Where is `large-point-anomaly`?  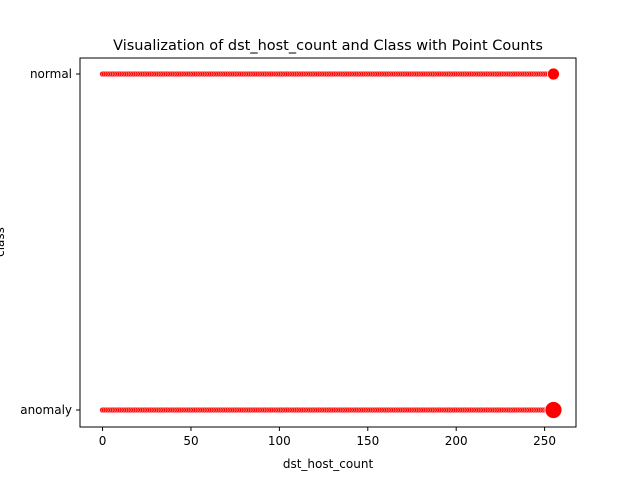 large-point-anomaly is located at coordinates (553, 410).